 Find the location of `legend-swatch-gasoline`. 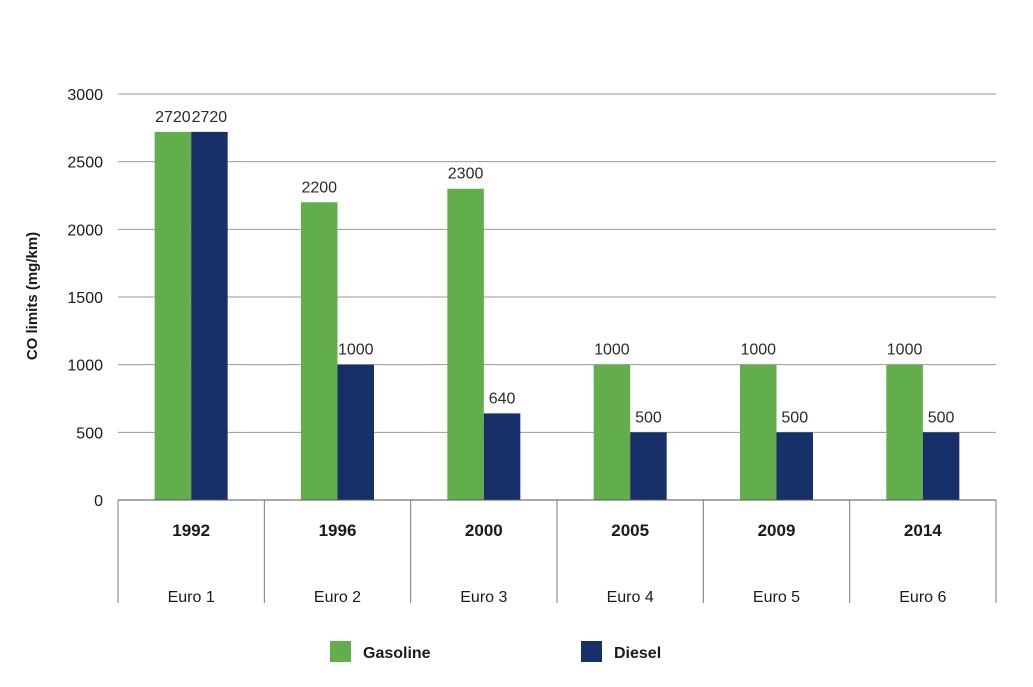

legend-swatch-gasoline is located at coordinates (340, 651).